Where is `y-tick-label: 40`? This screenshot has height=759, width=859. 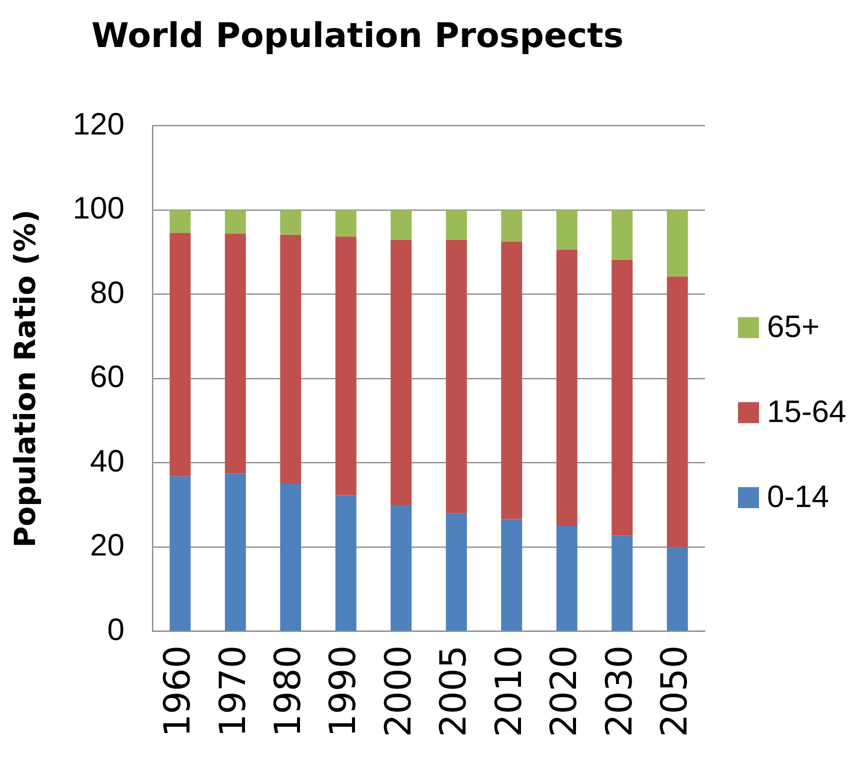 y-tick-label: 40 is located at coordinates (107, 460).